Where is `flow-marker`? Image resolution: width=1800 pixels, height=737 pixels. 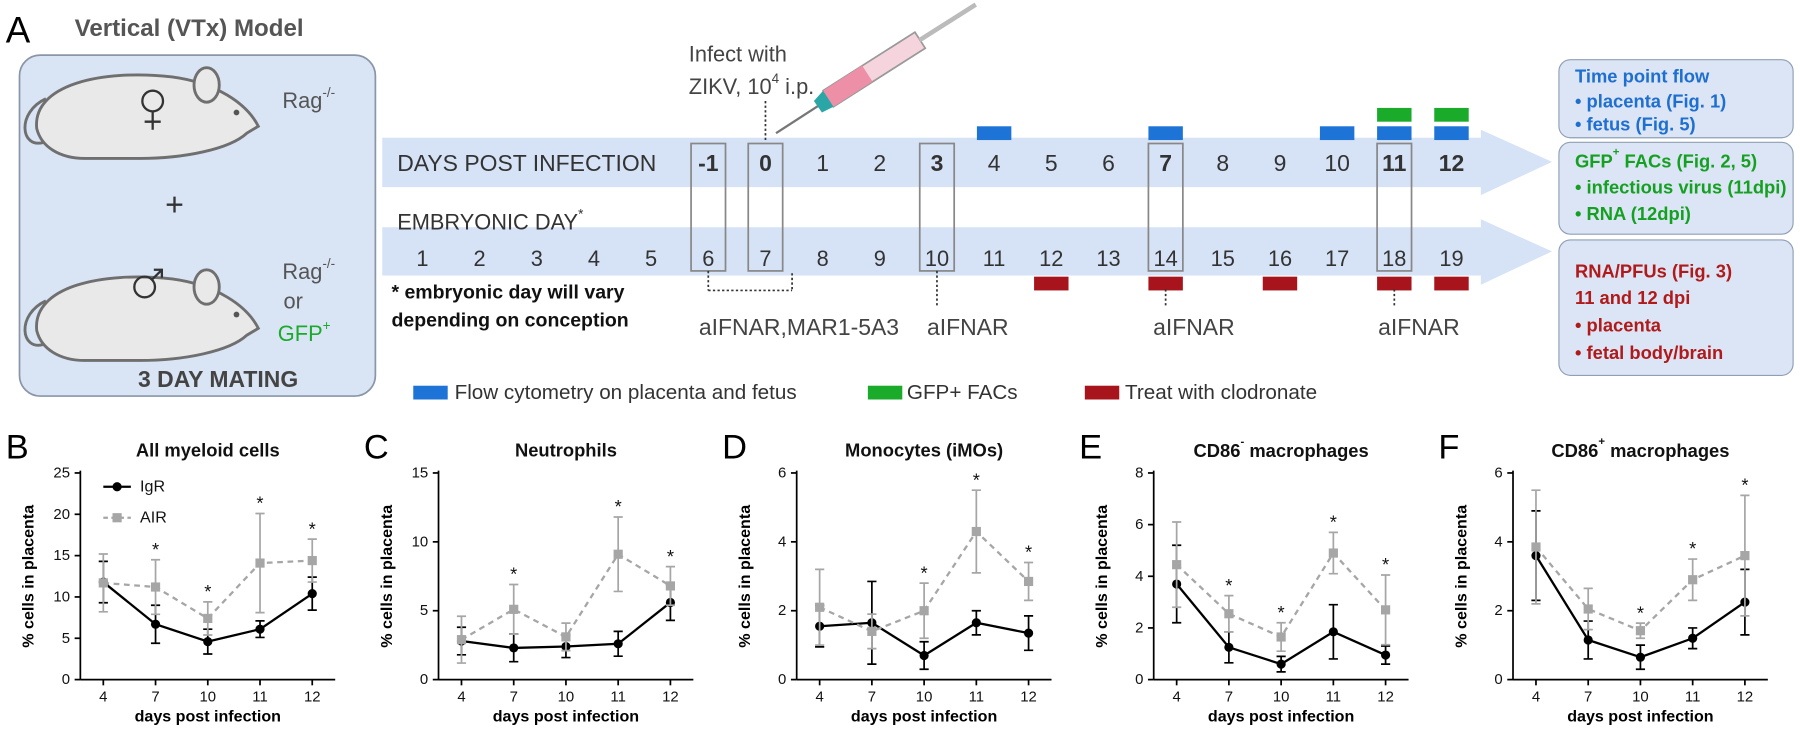
flow-marker is located at coordinates (1394, 133).